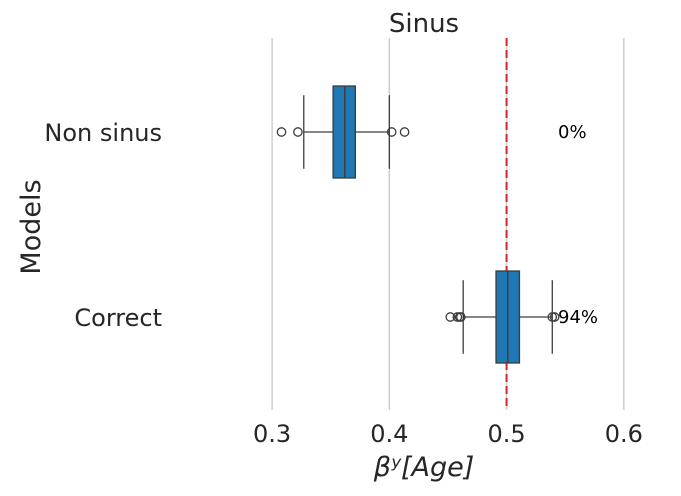 The image size is (681, 496). Describe the element at coordinates (272, 434) in the screenshot. I see `x-tick-label-0: 0.3` at that location.